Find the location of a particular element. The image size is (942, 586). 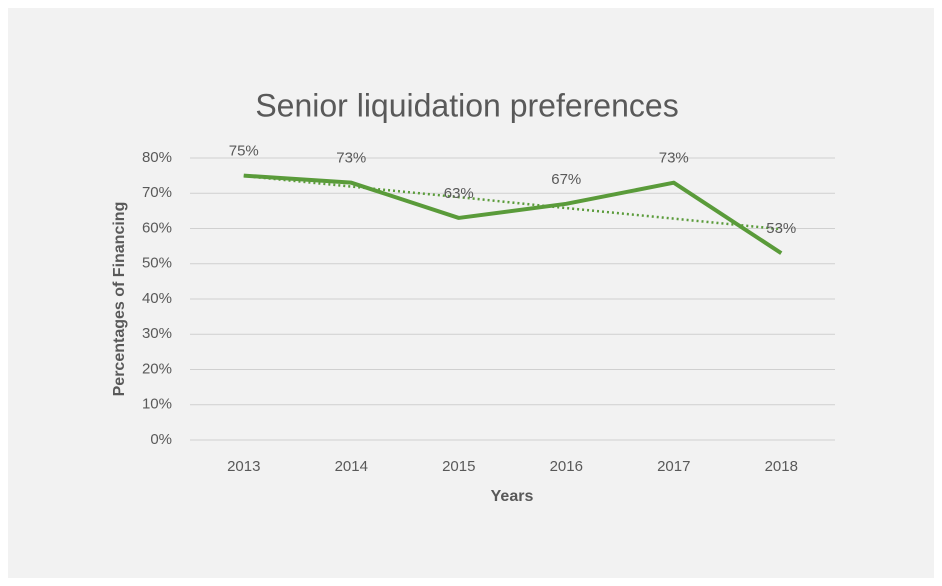

data-label: 75% is located at coordinates (244, 151).